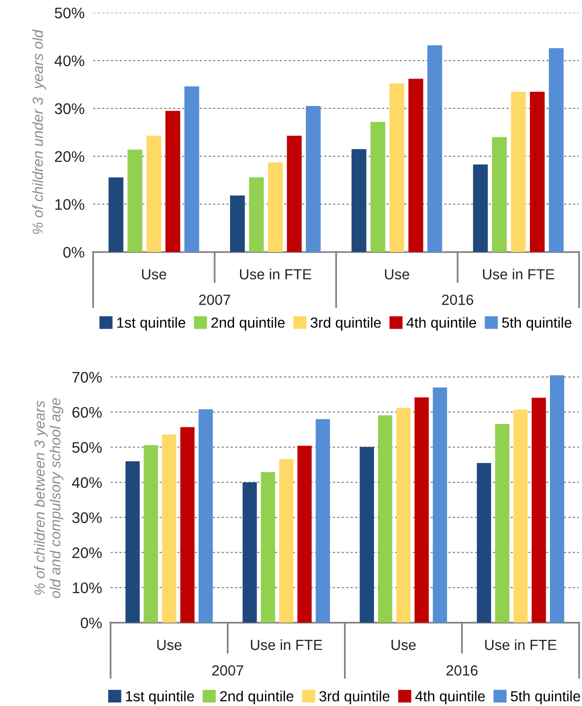 The image size is (582, 706). Describe the element at coordinates (87, 412) in the screenshot. I see `y-tick-label: 60%` at that location.